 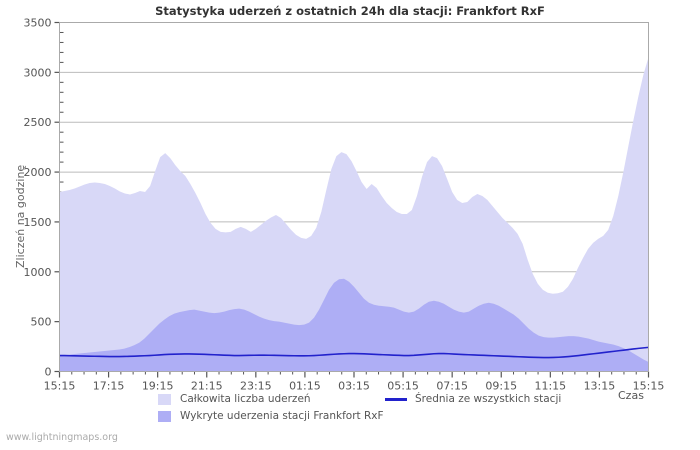 I want to click on x-axis-label: Czas, so click(x=631, y=395).